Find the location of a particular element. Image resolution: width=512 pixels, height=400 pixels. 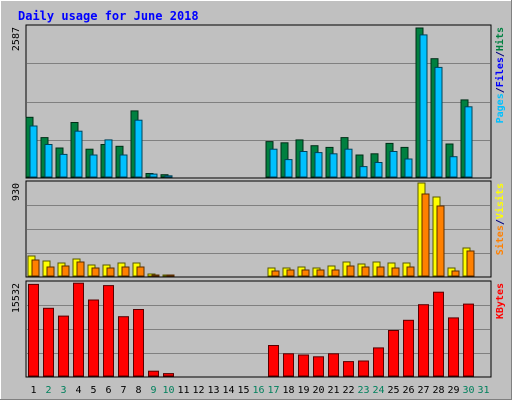

legend-entry: Sites is located at coordinates (500, 240).